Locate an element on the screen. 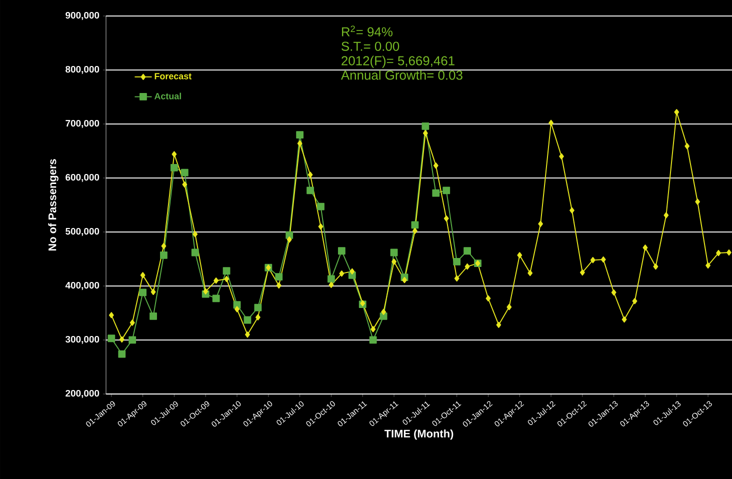  annotation: S.T.= 0.00 is located at coordinates (371, 46).